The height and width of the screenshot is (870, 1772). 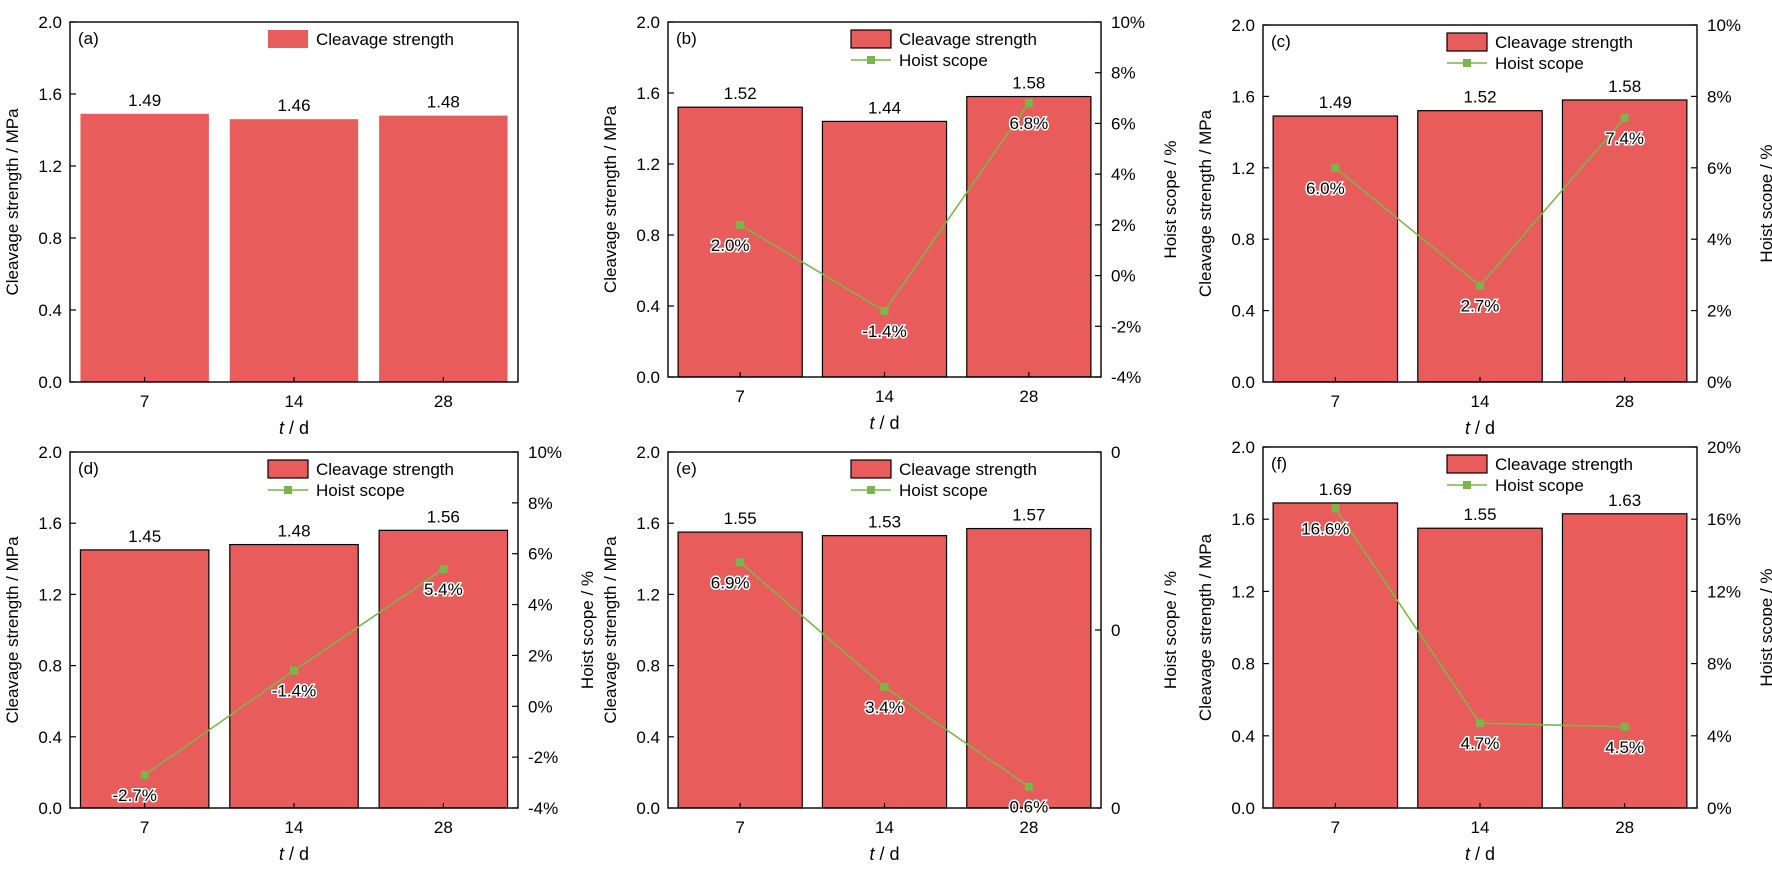 I want to click on hoist-scope-label: 16.6%, so click(x=1325, y=528).